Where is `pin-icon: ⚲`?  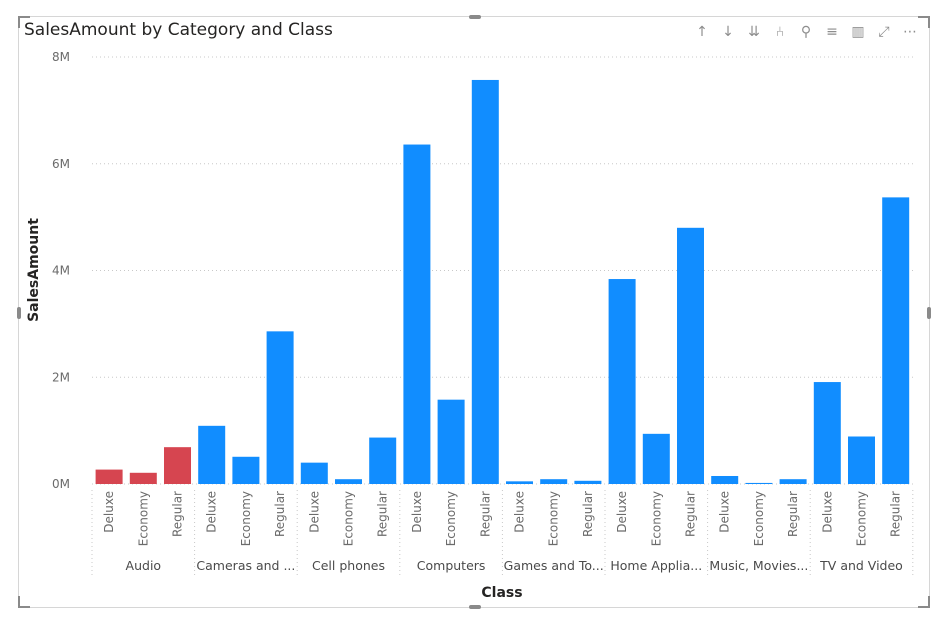 pin-icon: ⚲ is located at coordinates (806, 32).